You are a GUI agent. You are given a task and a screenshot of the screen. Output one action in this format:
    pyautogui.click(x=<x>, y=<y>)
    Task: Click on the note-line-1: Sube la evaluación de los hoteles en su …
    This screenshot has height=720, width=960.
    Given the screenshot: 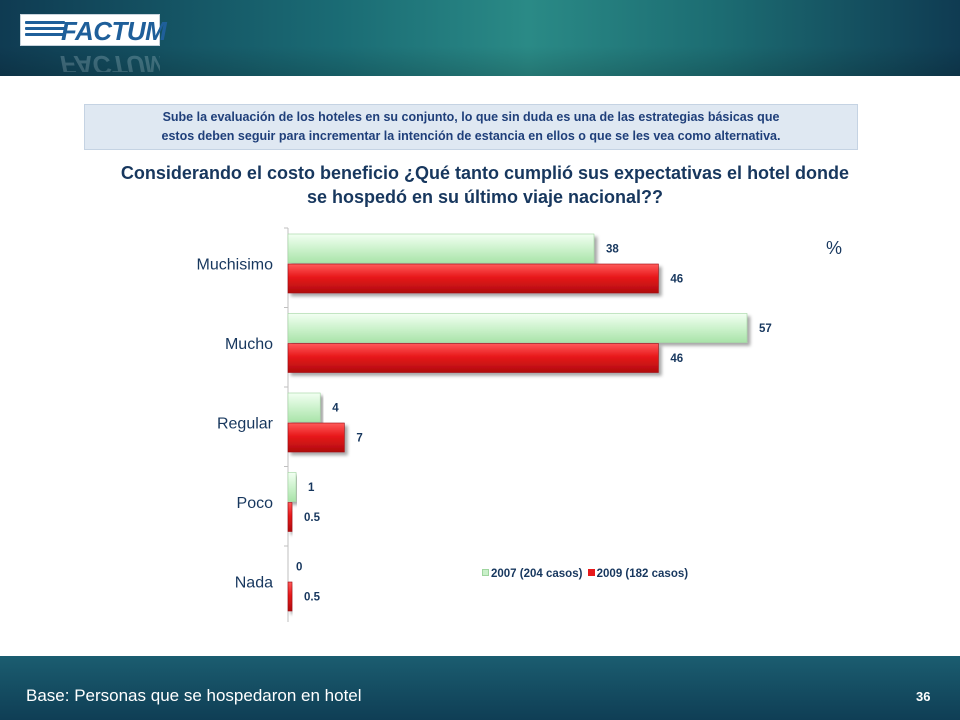 What is the action you would take?
    pyautogui.click(x=471, y=117)
    